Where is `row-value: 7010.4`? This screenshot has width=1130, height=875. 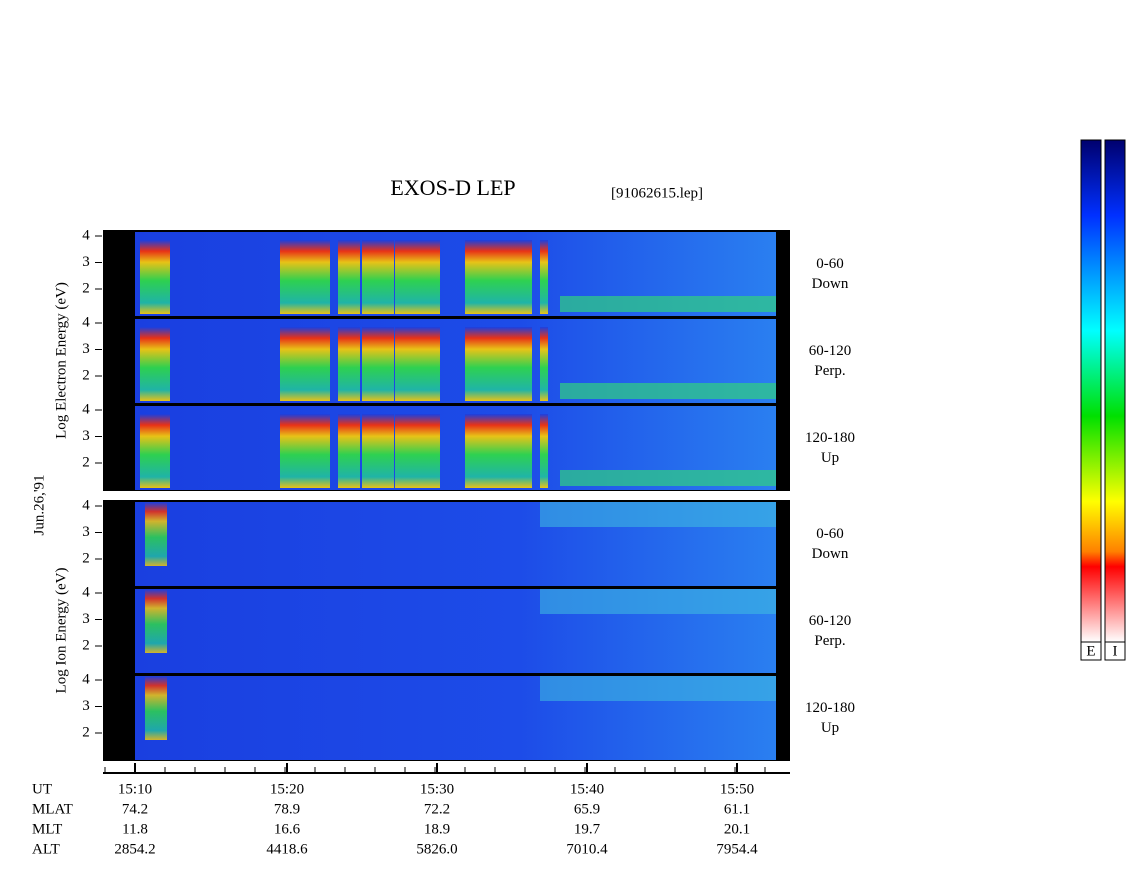
row-value: 7010.4 is located at coordinates (587, 849).